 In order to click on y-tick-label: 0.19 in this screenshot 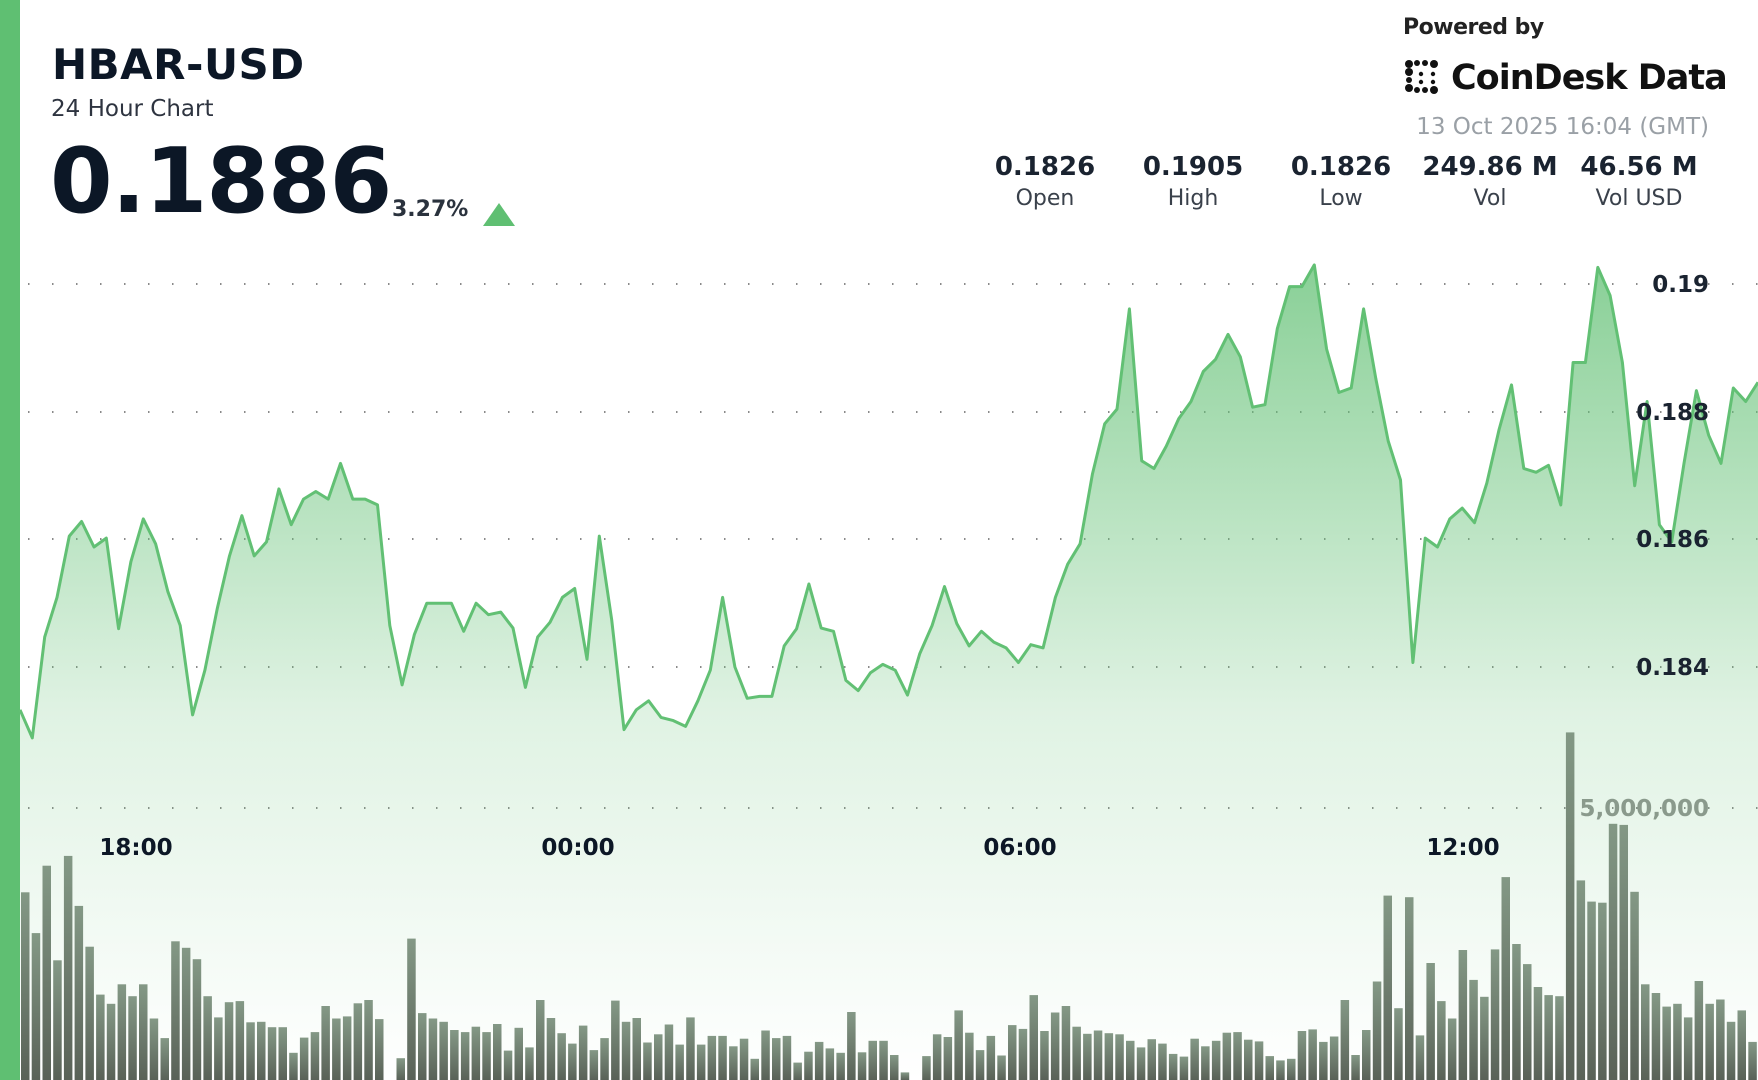, I will do `click(1680, 285)`.